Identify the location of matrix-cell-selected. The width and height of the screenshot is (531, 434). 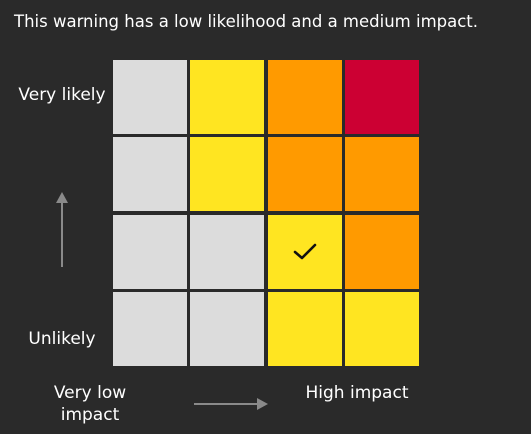
(304, 251).